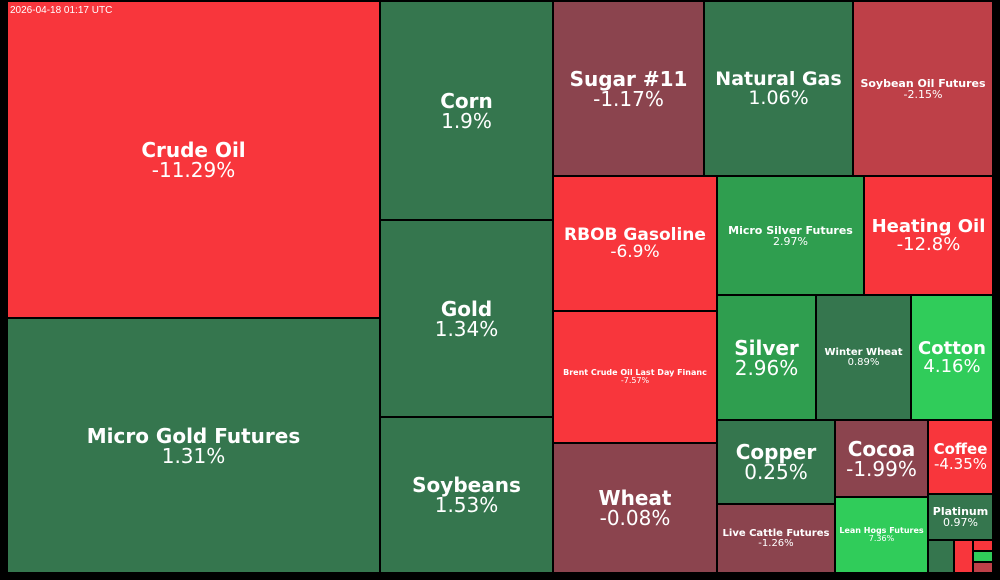 This screenshot has height=580, width=1000. What do you see at coordinates (193, 455) in the screenshot?
I see `tile-change: 1.31%` at bounding box center [193, 455].